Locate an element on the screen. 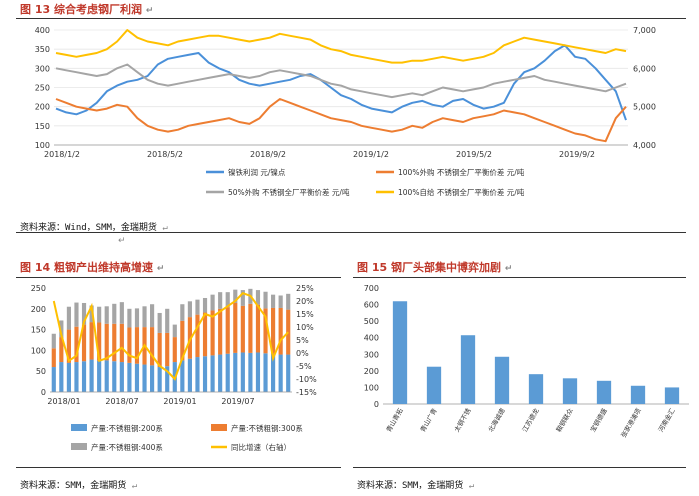 This screenshot has width=699, height=496. figure-14-number: 图 14 is located at coordinates (35, 267).